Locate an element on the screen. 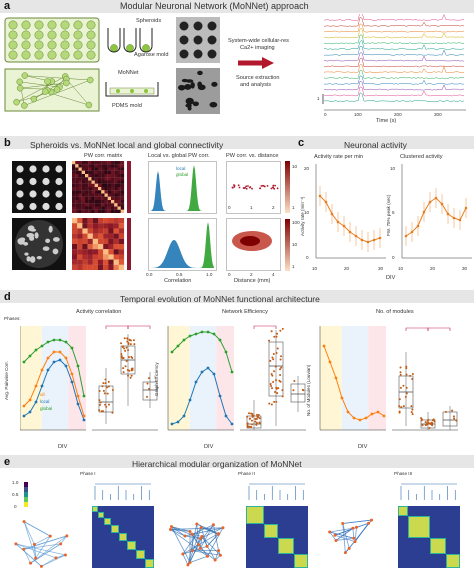  c1-xtick-2: 30 is located at coordinates (381, 268).